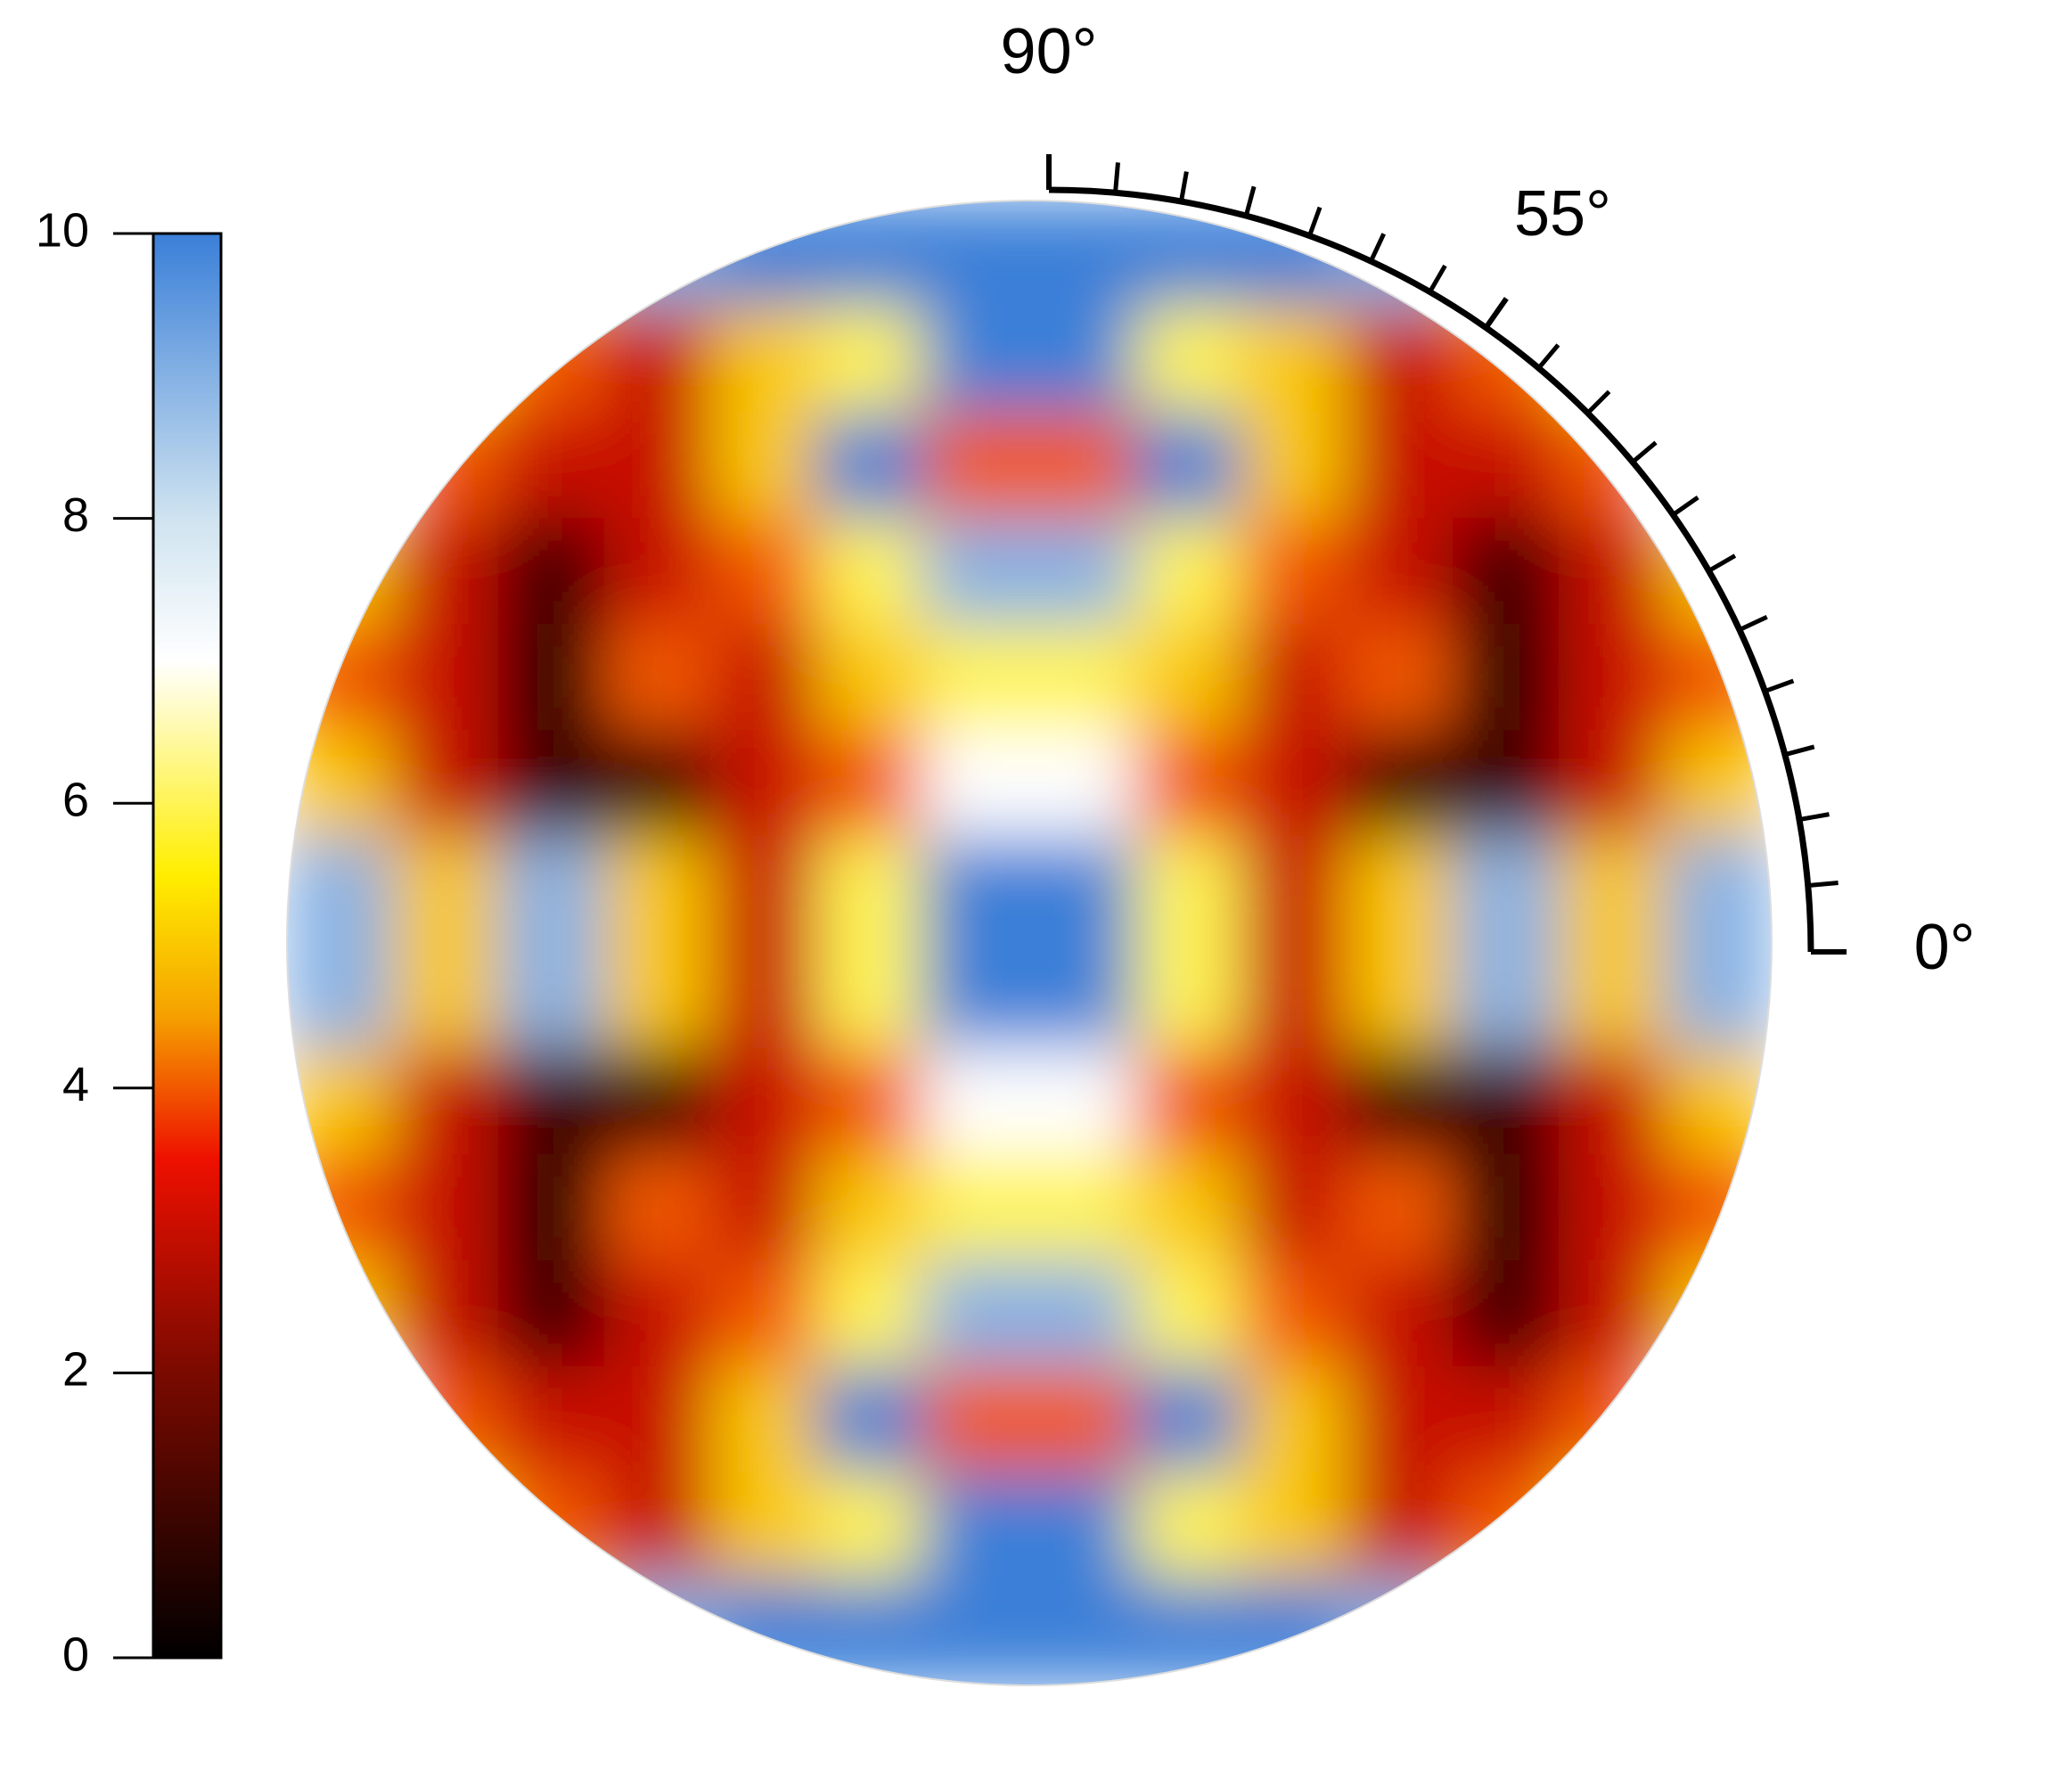 This screenshot has width=2072, height=1787. Describe the element at coordinates (1496, 313) in the screenshot. I see `angle-tick` at that location.